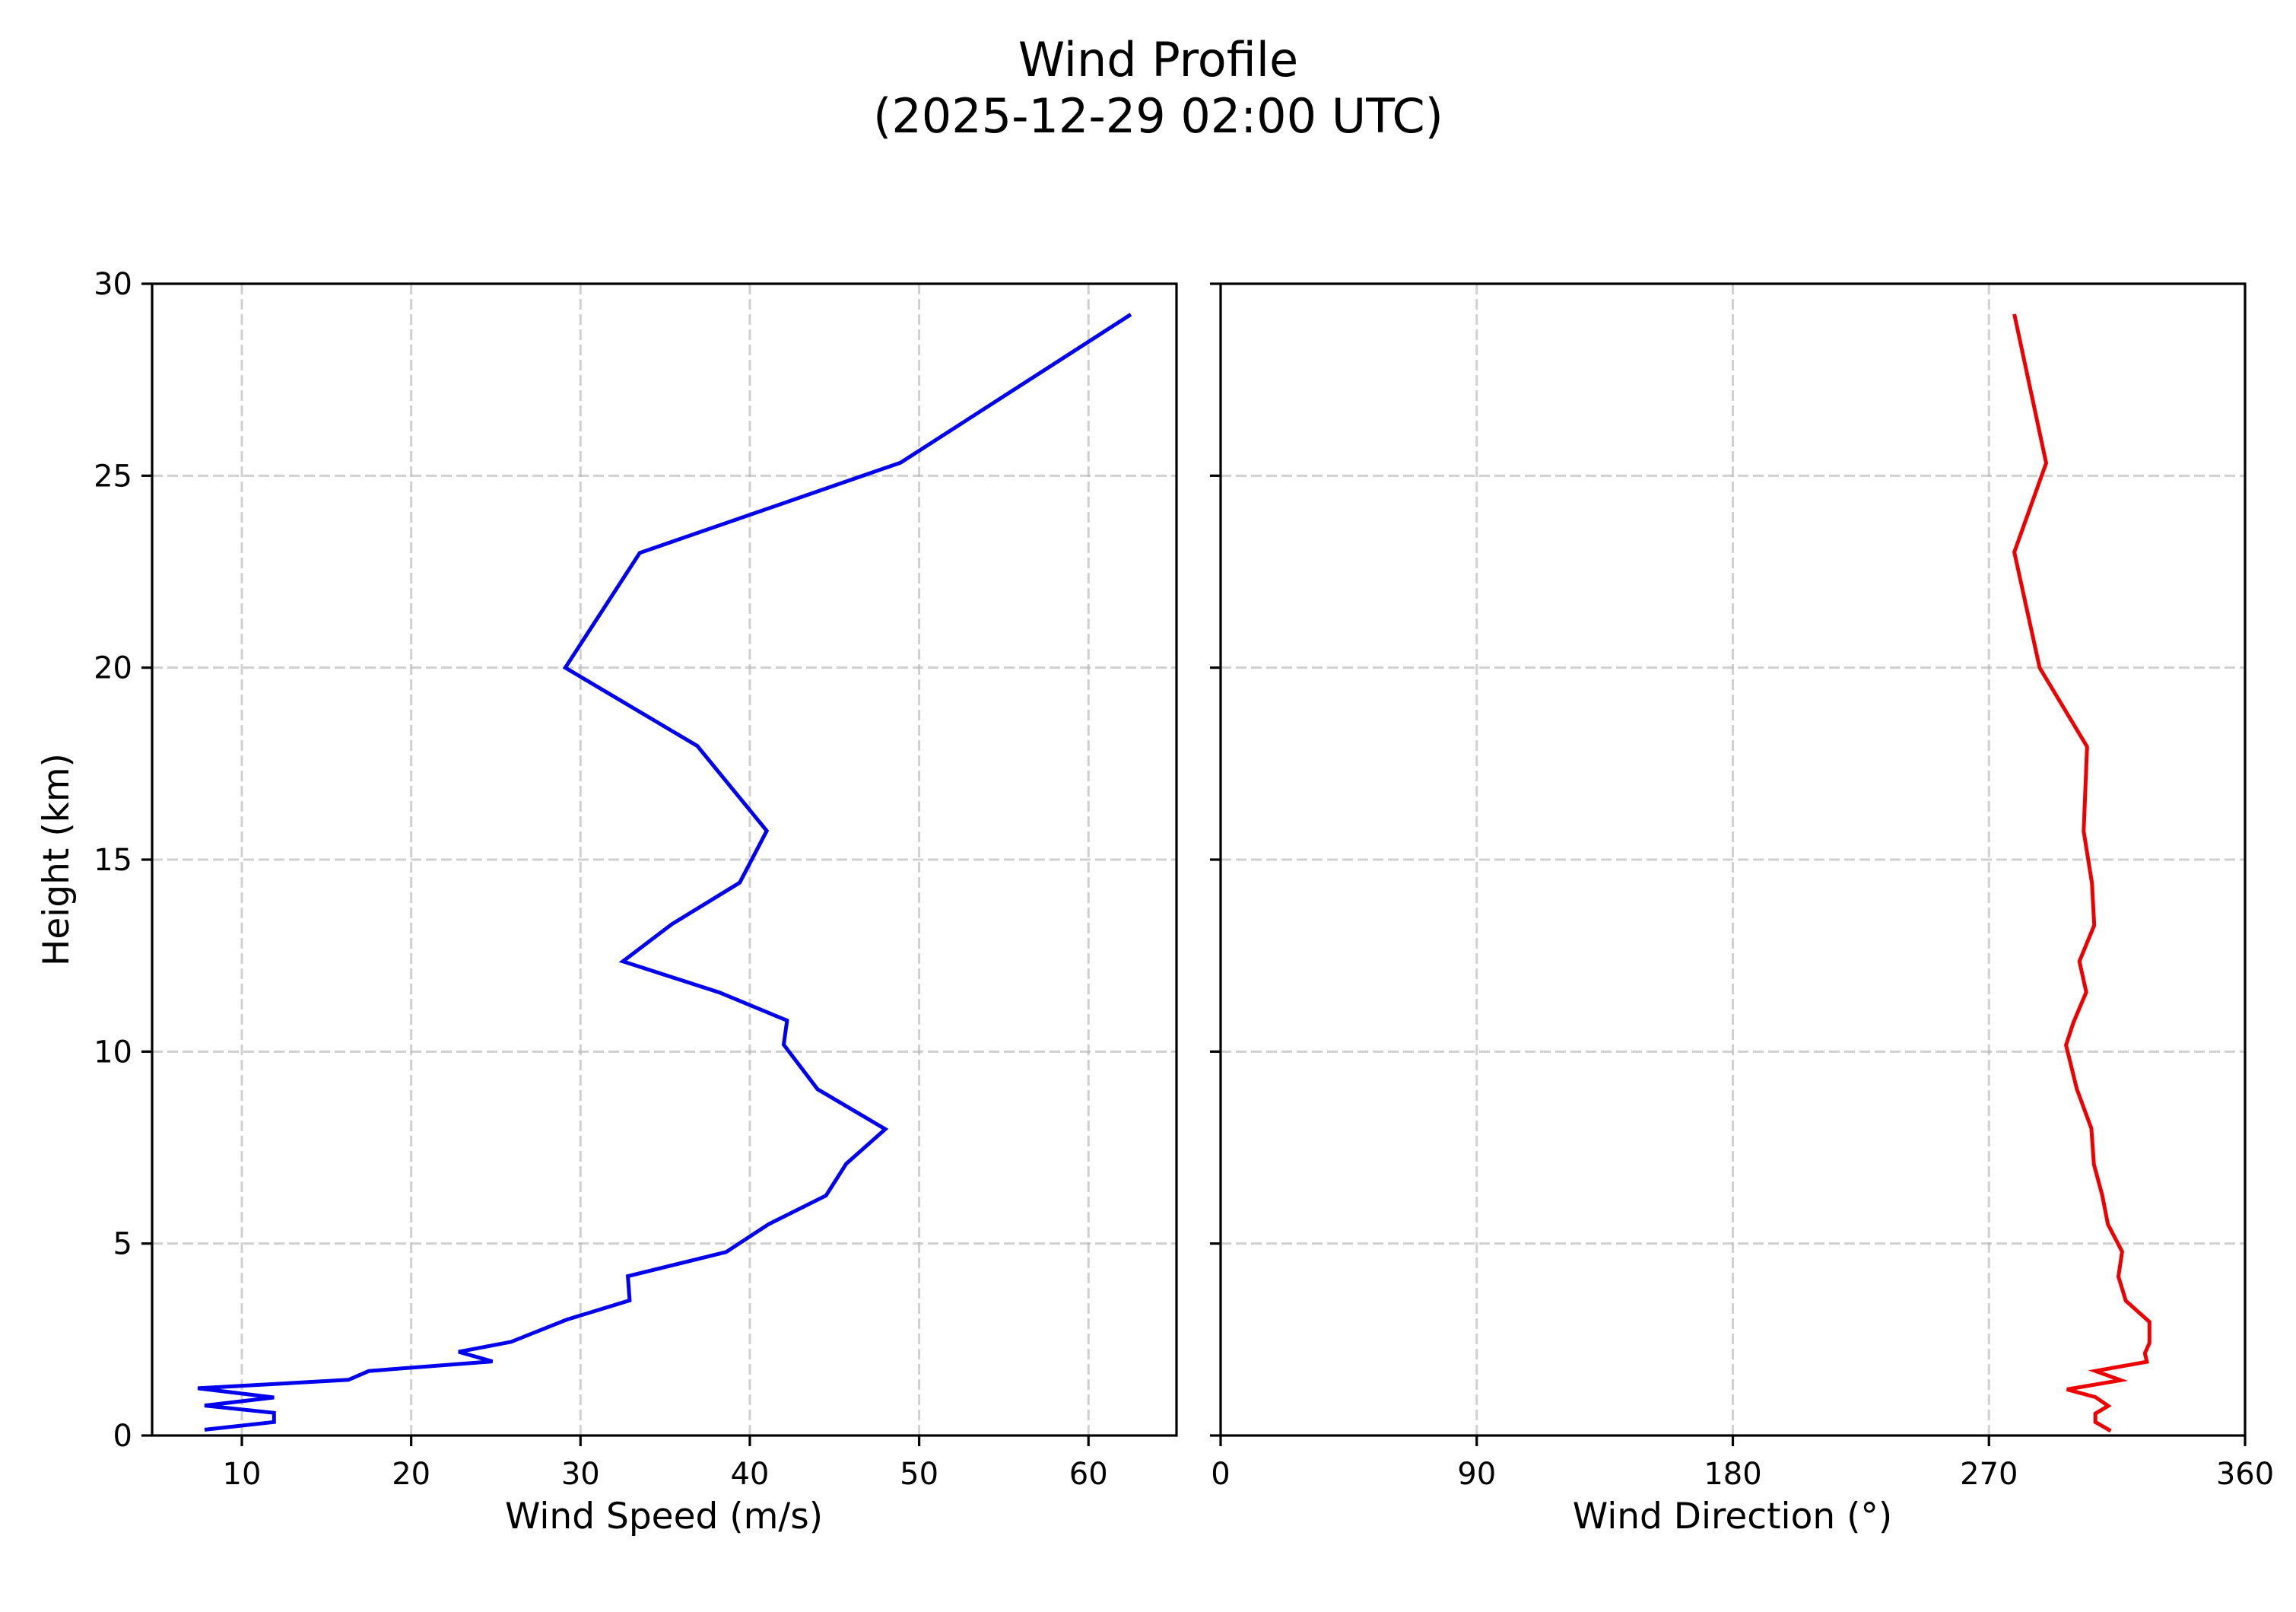 Image resolution: width=2296 pixels, height=1612 pixels. Describe the element at coordinates (1733, 1474) in the screenshot. I see `wind-direction-xtick-label: 180` at that location.